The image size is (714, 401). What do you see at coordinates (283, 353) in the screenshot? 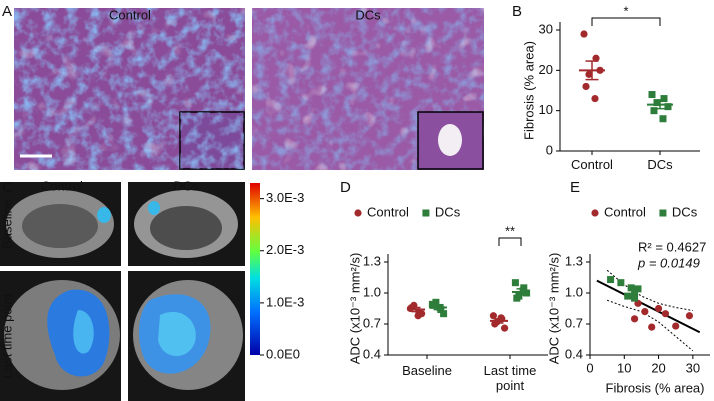
I see `colorbar-label: 0.0E0` at bounding box center [283, 353].